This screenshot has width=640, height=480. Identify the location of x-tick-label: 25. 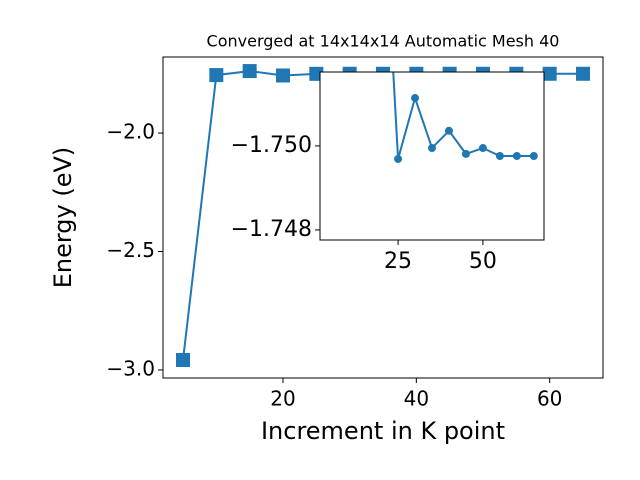
(398, 261).